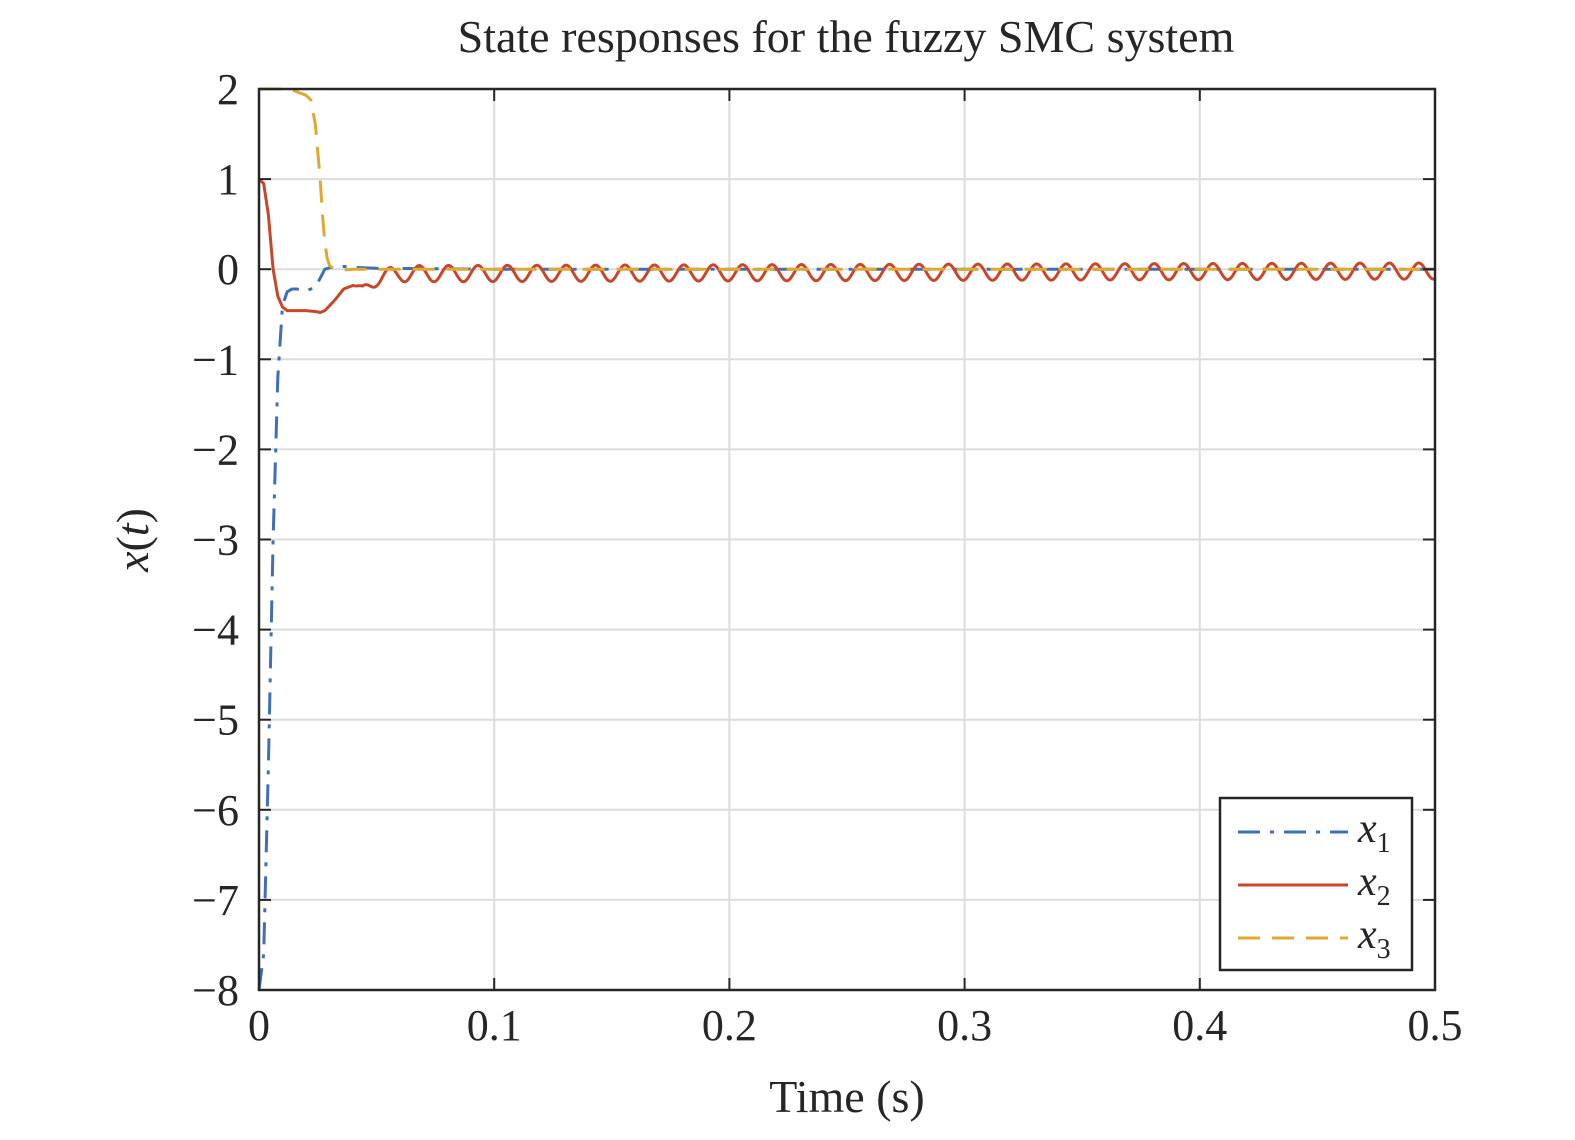  What do you see at coordinates (259, 1025) in the screenshot?
I see `x-tick-label: 0` at bounding box center [259, 1025].